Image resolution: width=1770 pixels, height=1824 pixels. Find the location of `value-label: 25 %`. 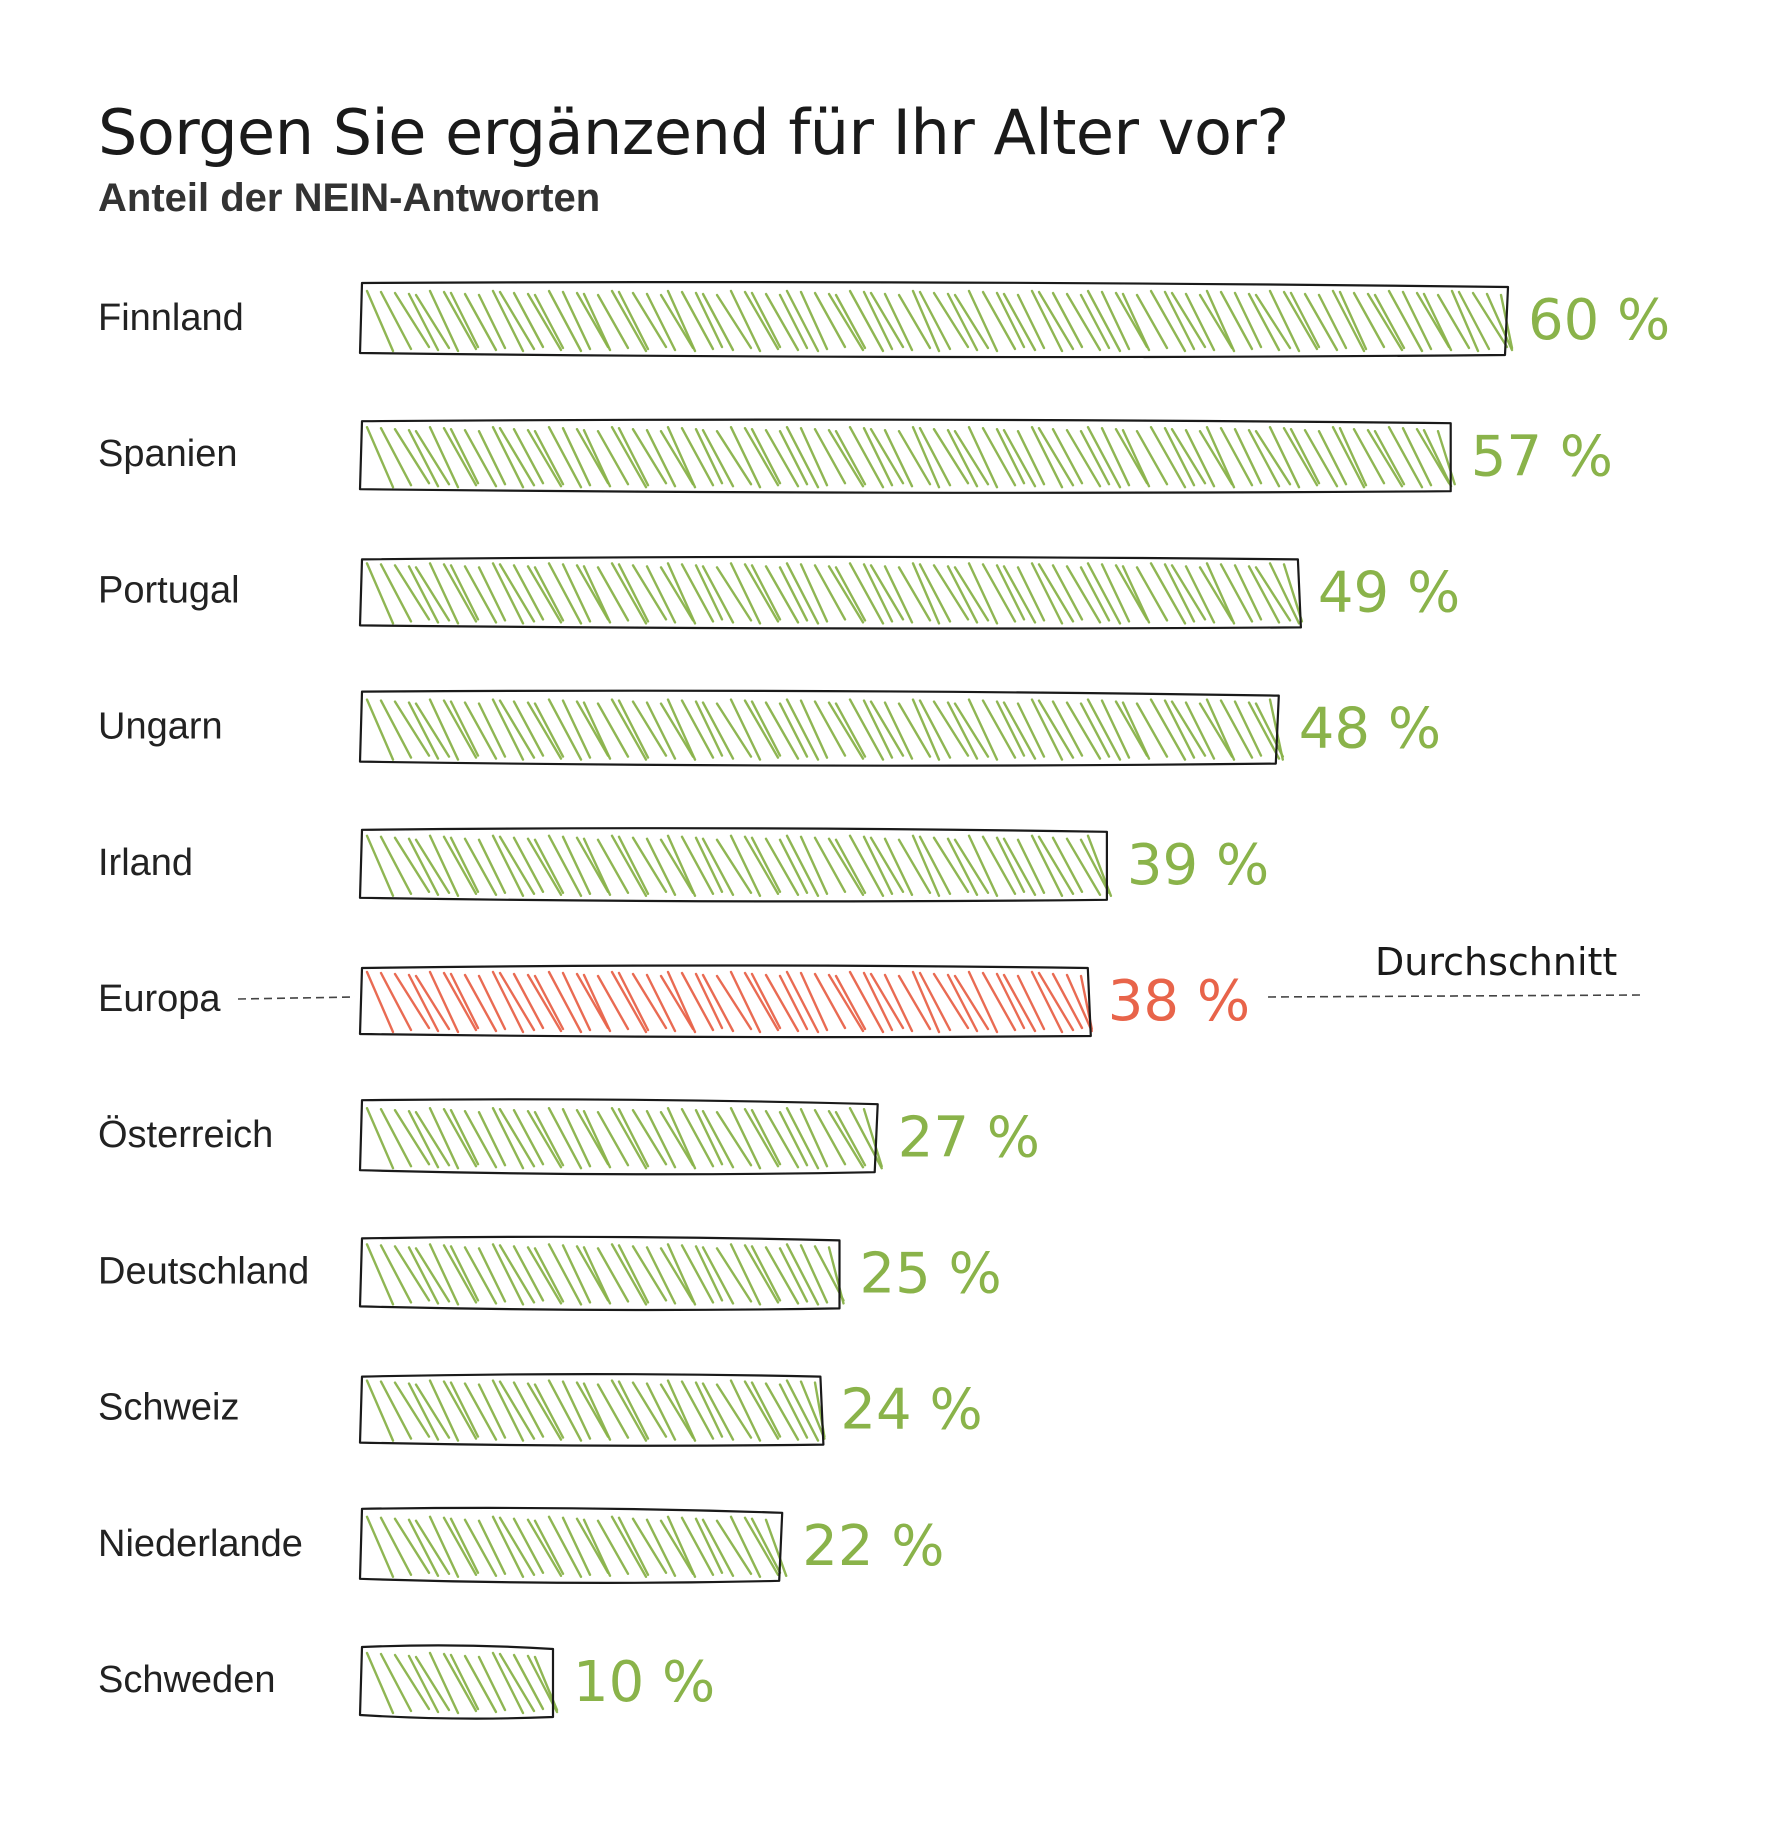

value-label: 25 % is located at coordinates (931, 1274).